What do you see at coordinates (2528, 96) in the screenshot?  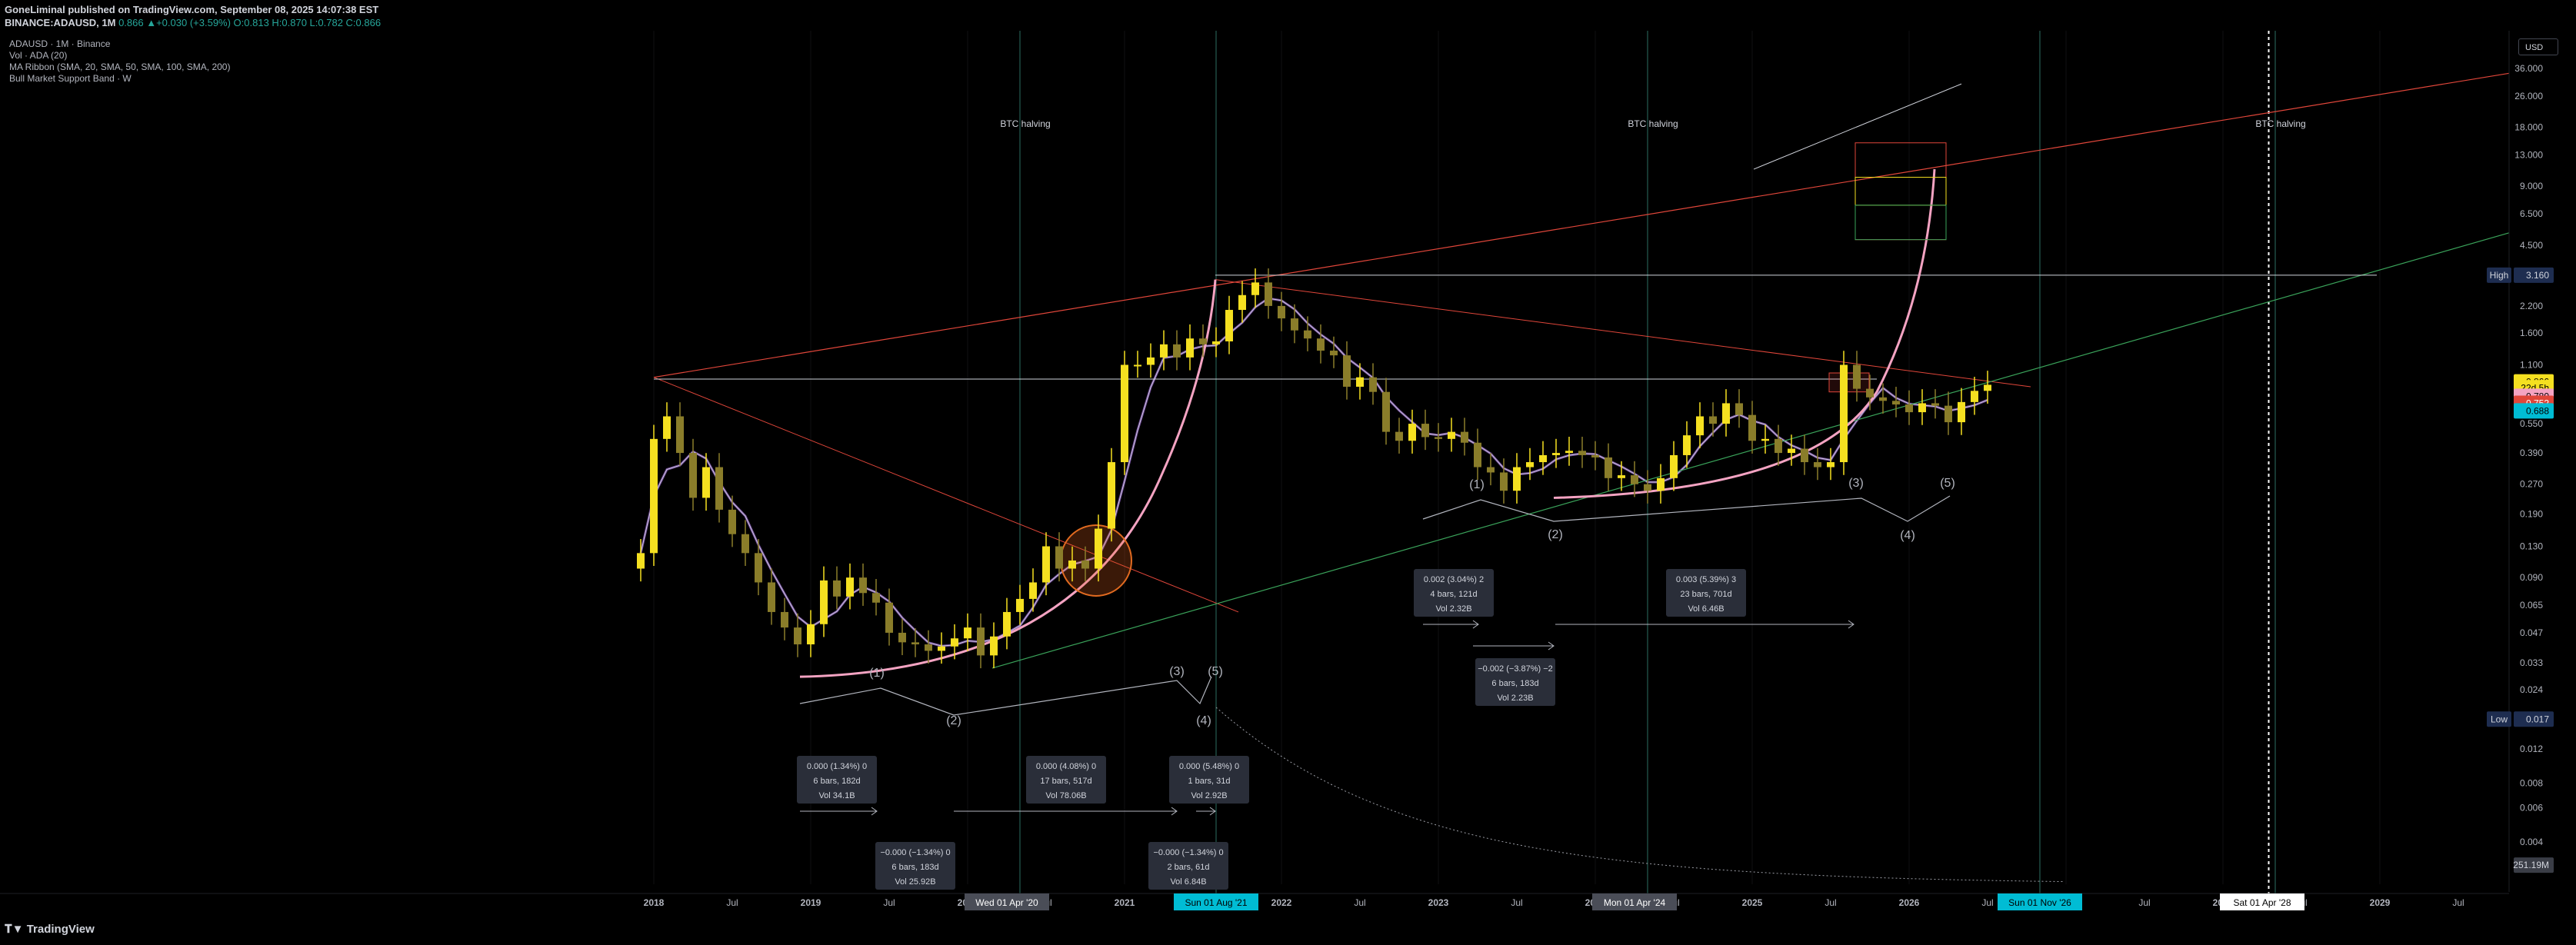 I see `y-tick-label: 26.000` at bounding box center [2528, 96].